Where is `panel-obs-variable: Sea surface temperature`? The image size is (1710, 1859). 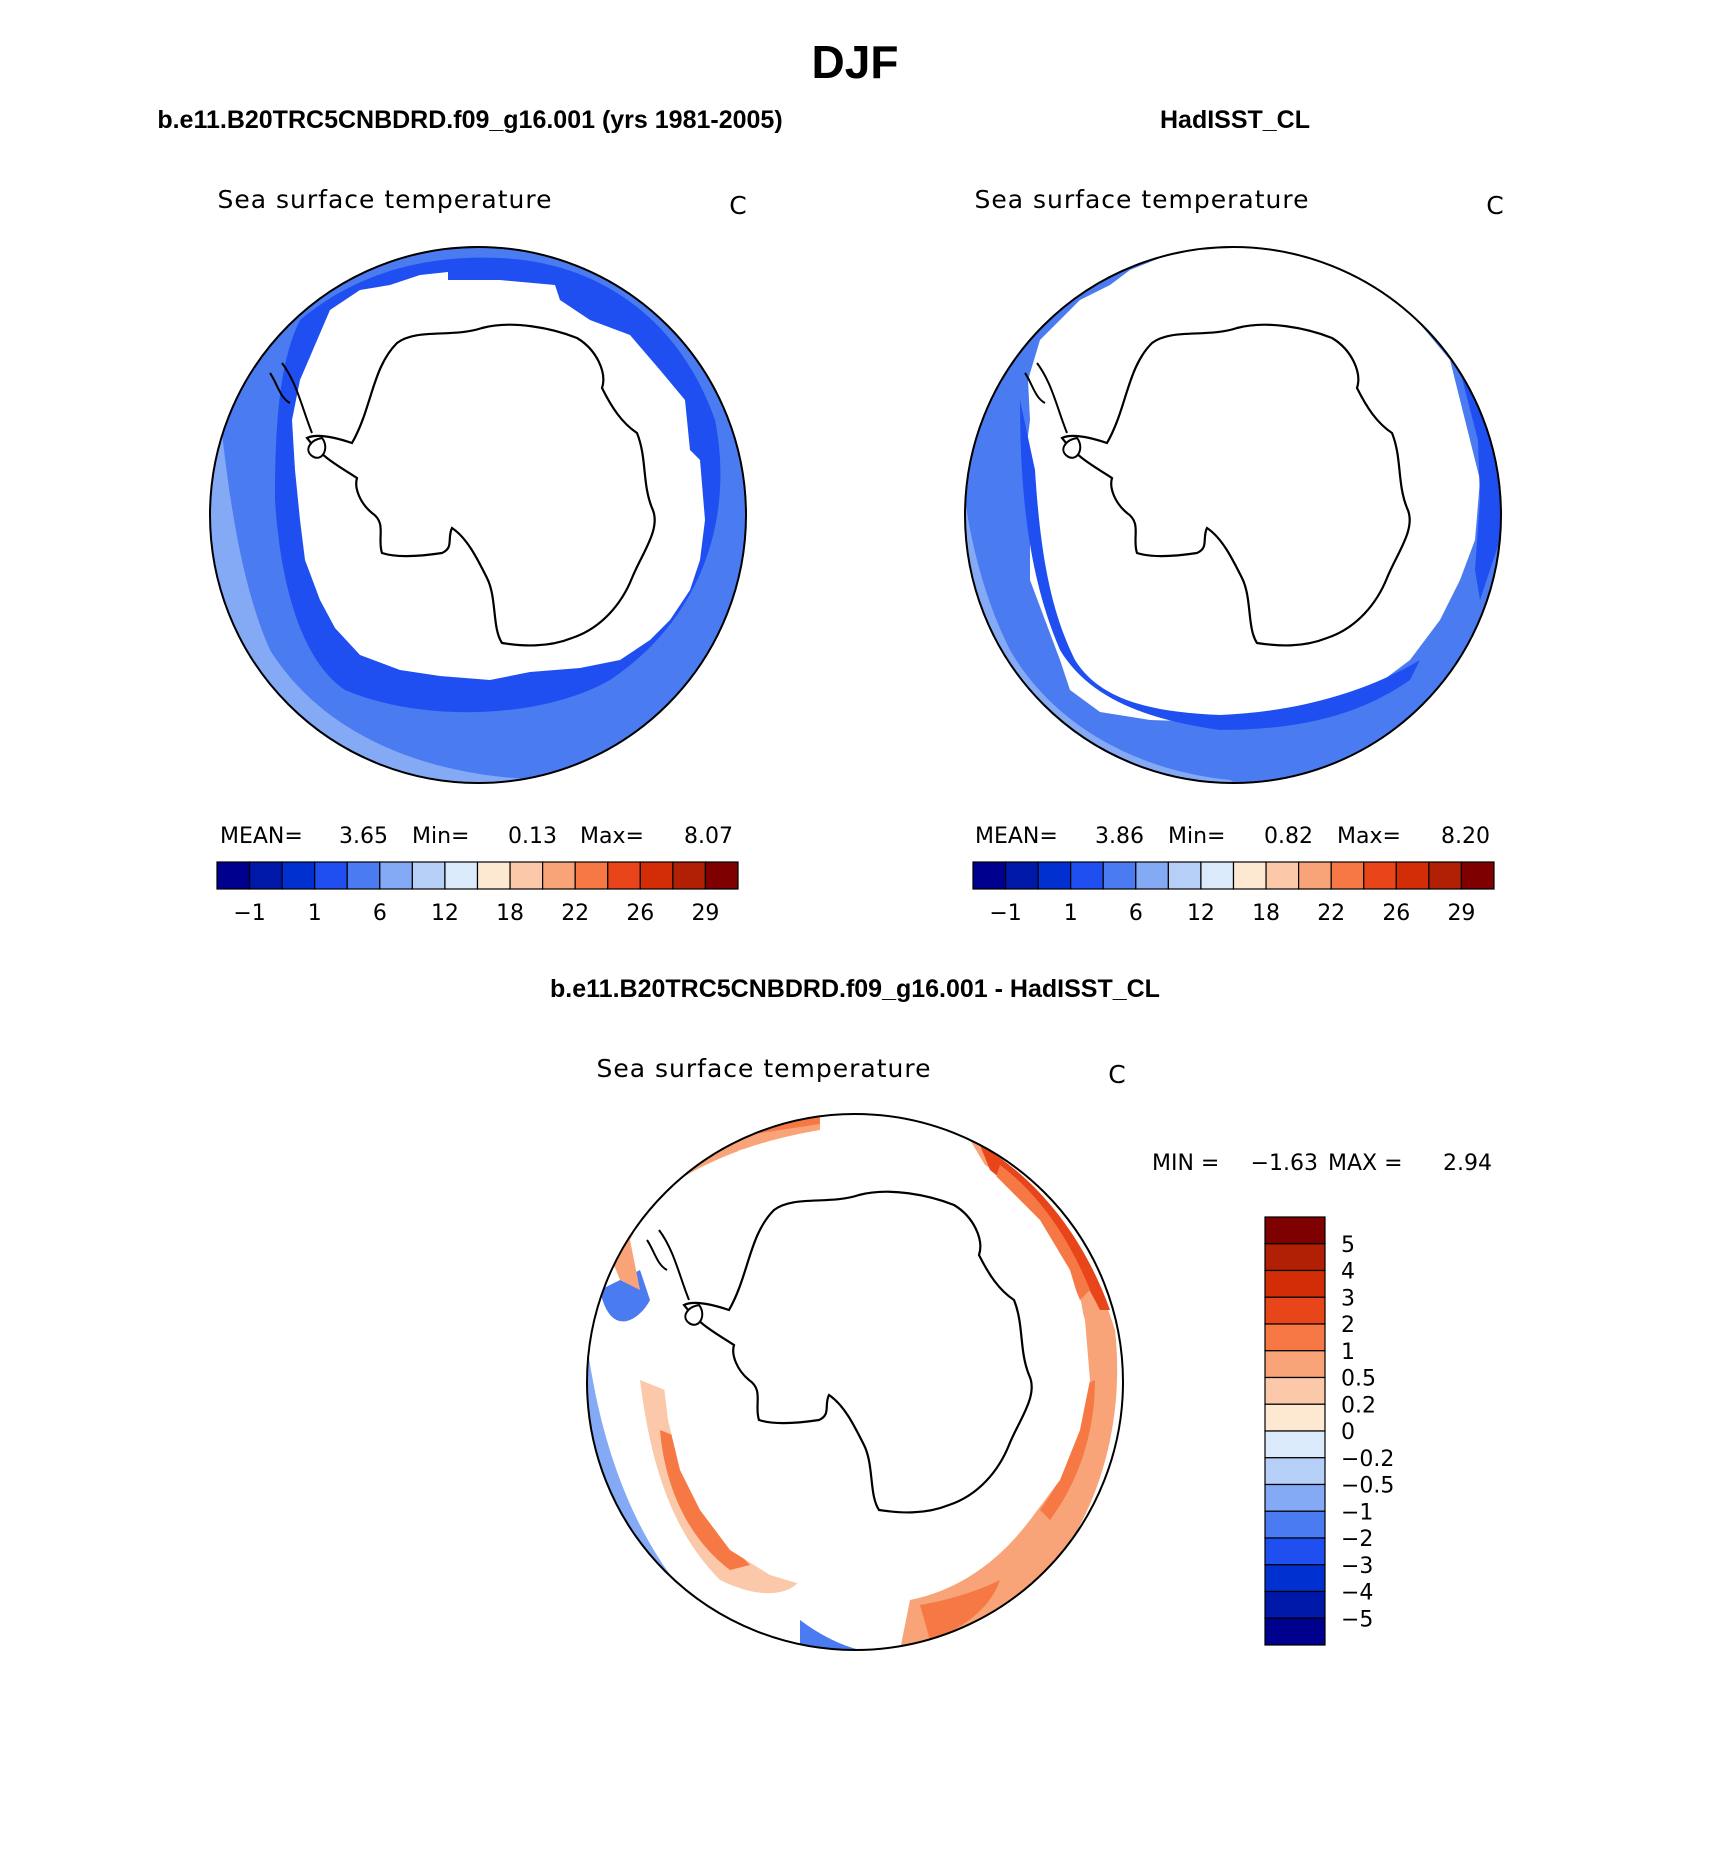 panel-obs-variable: Sea surface temperature is located at coordinates (1142, 199).